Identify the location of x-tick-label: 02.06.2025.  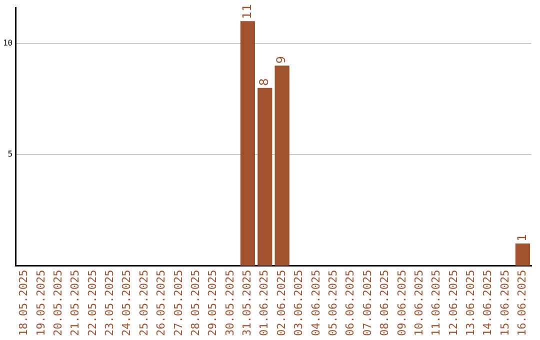
(281, 303).